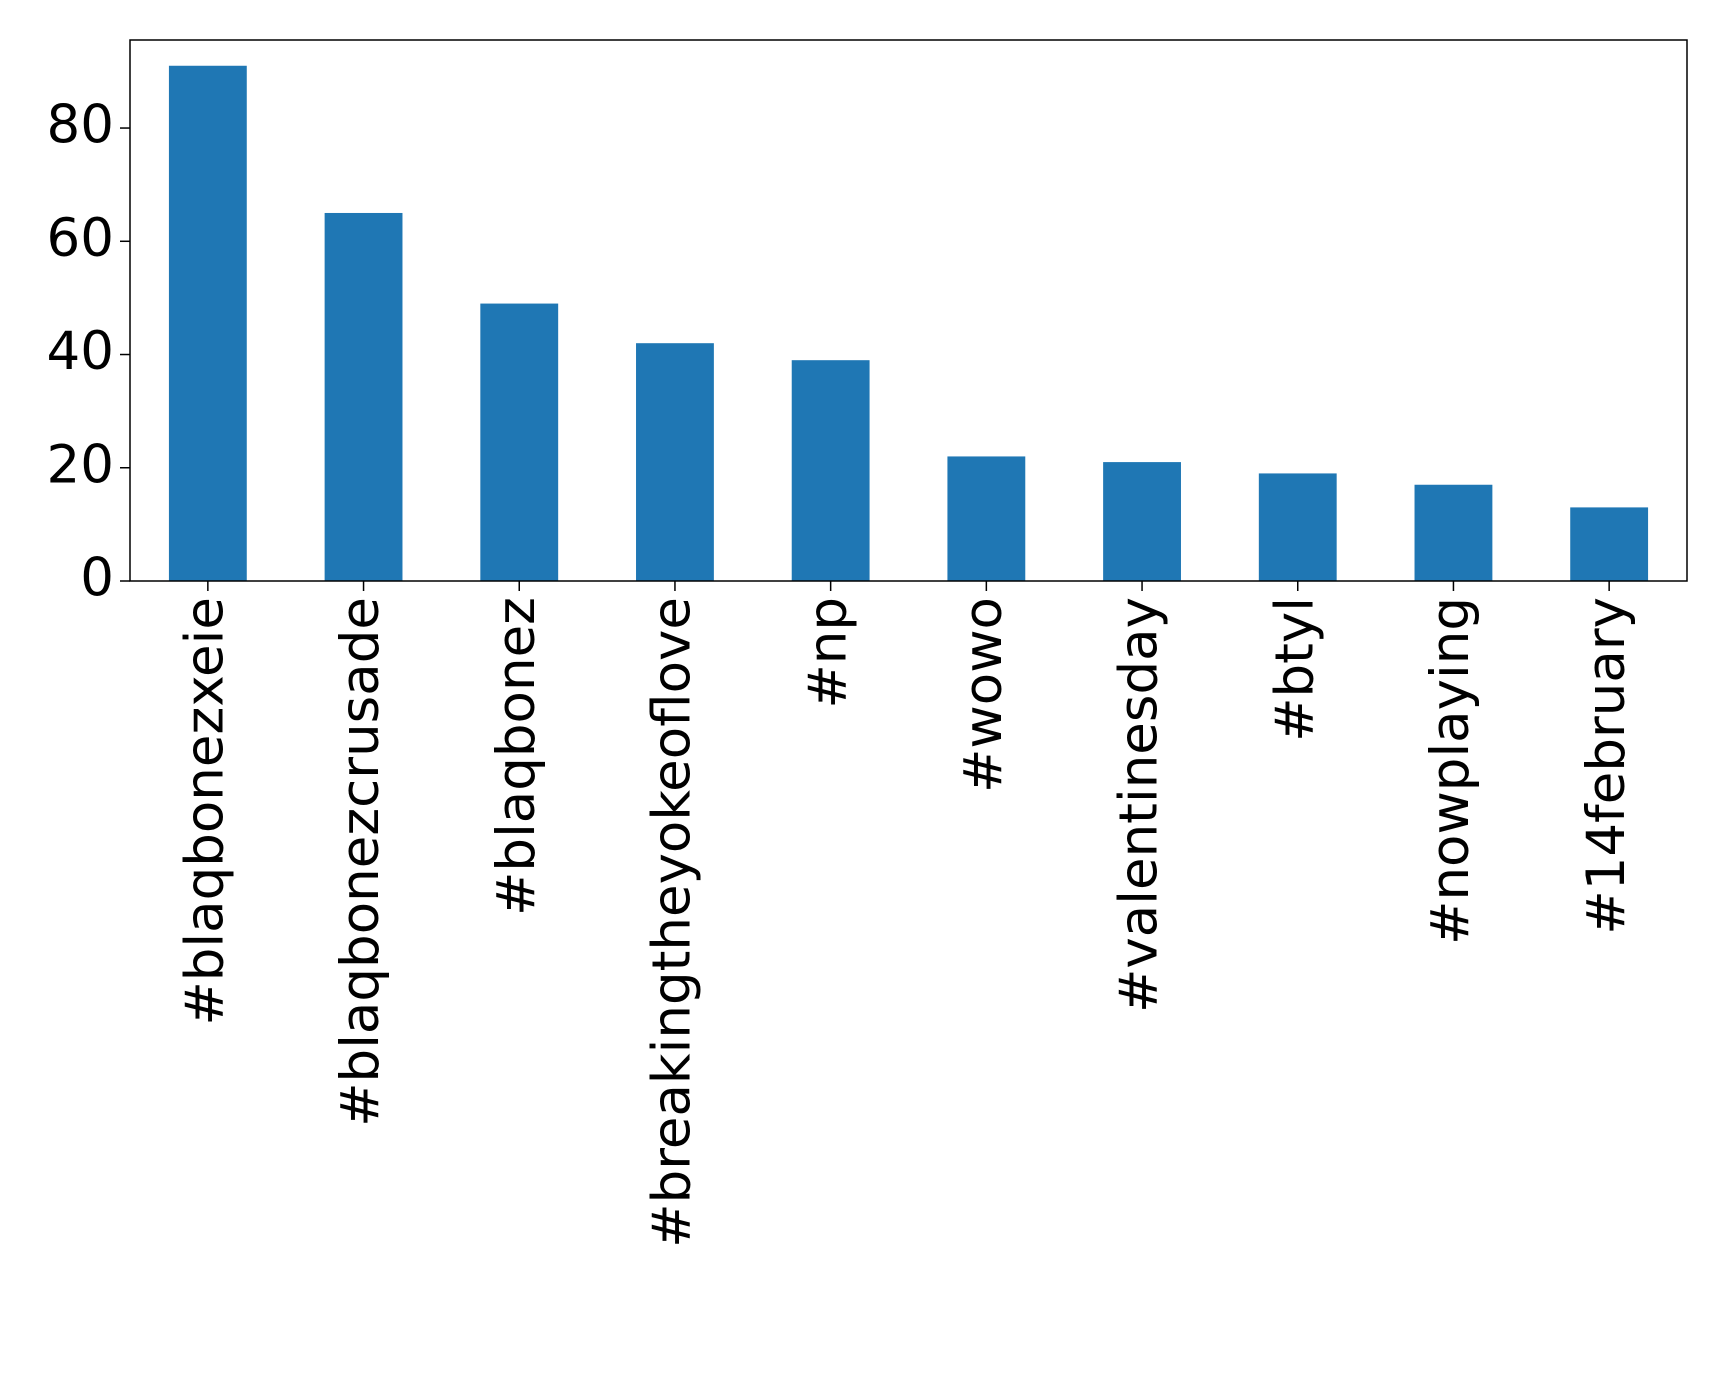 Image resolution: width=1719 pixels, height=1395 pixels. Describe the element at coordinates (80, 238) in the screenshot. I see `y-tick-label: 60` at that location.